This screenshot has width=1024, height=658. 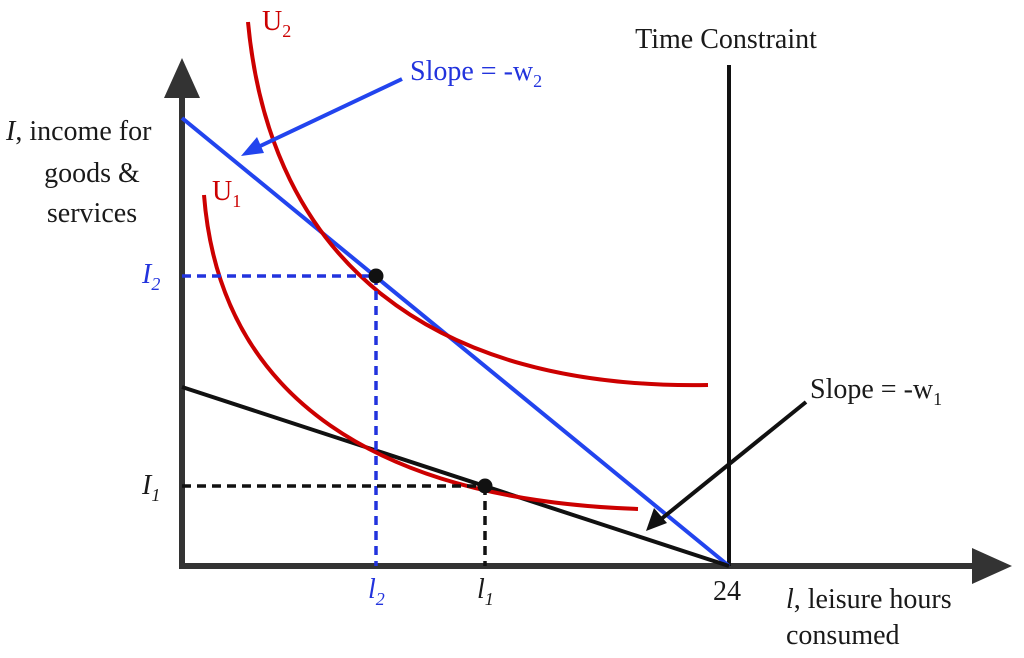 I want to click on y-axis-label-line2: goods &, so click(x=92, y=173).